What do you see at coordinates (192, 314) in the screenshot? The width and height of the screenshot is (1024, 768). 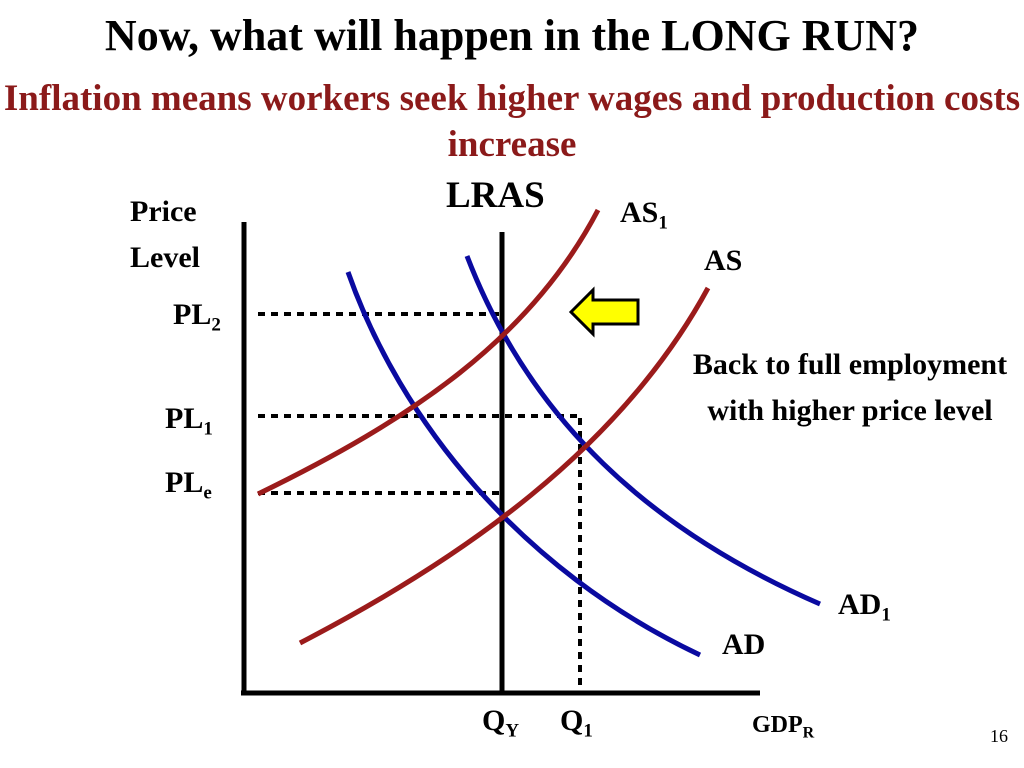 I see `pl2-label-main: PL` at bounding box center [192, 314].